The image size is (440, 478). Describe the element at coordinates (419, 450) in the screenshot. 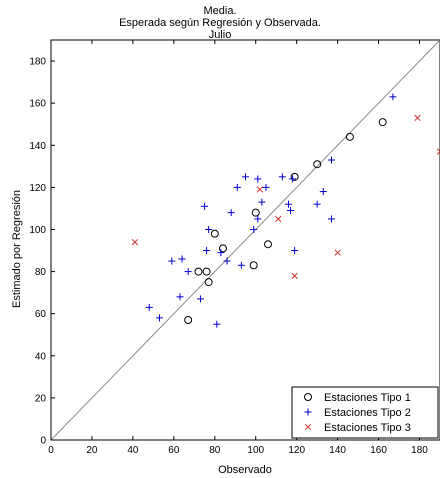

I see `x-tick-label: 180` at that location.